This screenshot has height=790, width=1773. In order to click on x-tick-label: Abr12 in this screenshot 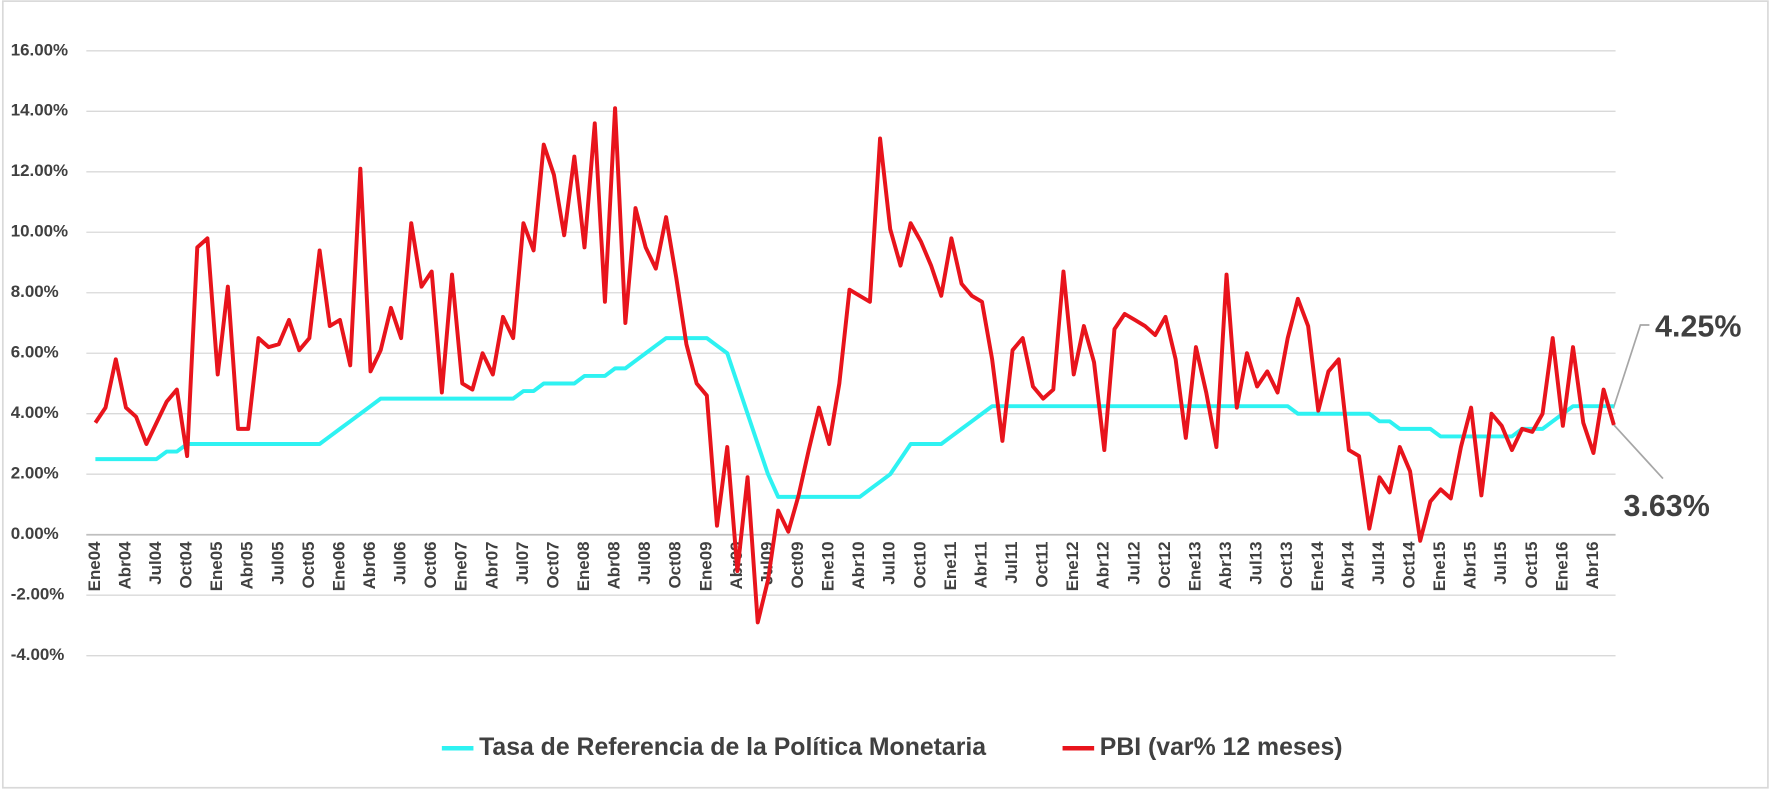, I will do `click(1103, 565)`.